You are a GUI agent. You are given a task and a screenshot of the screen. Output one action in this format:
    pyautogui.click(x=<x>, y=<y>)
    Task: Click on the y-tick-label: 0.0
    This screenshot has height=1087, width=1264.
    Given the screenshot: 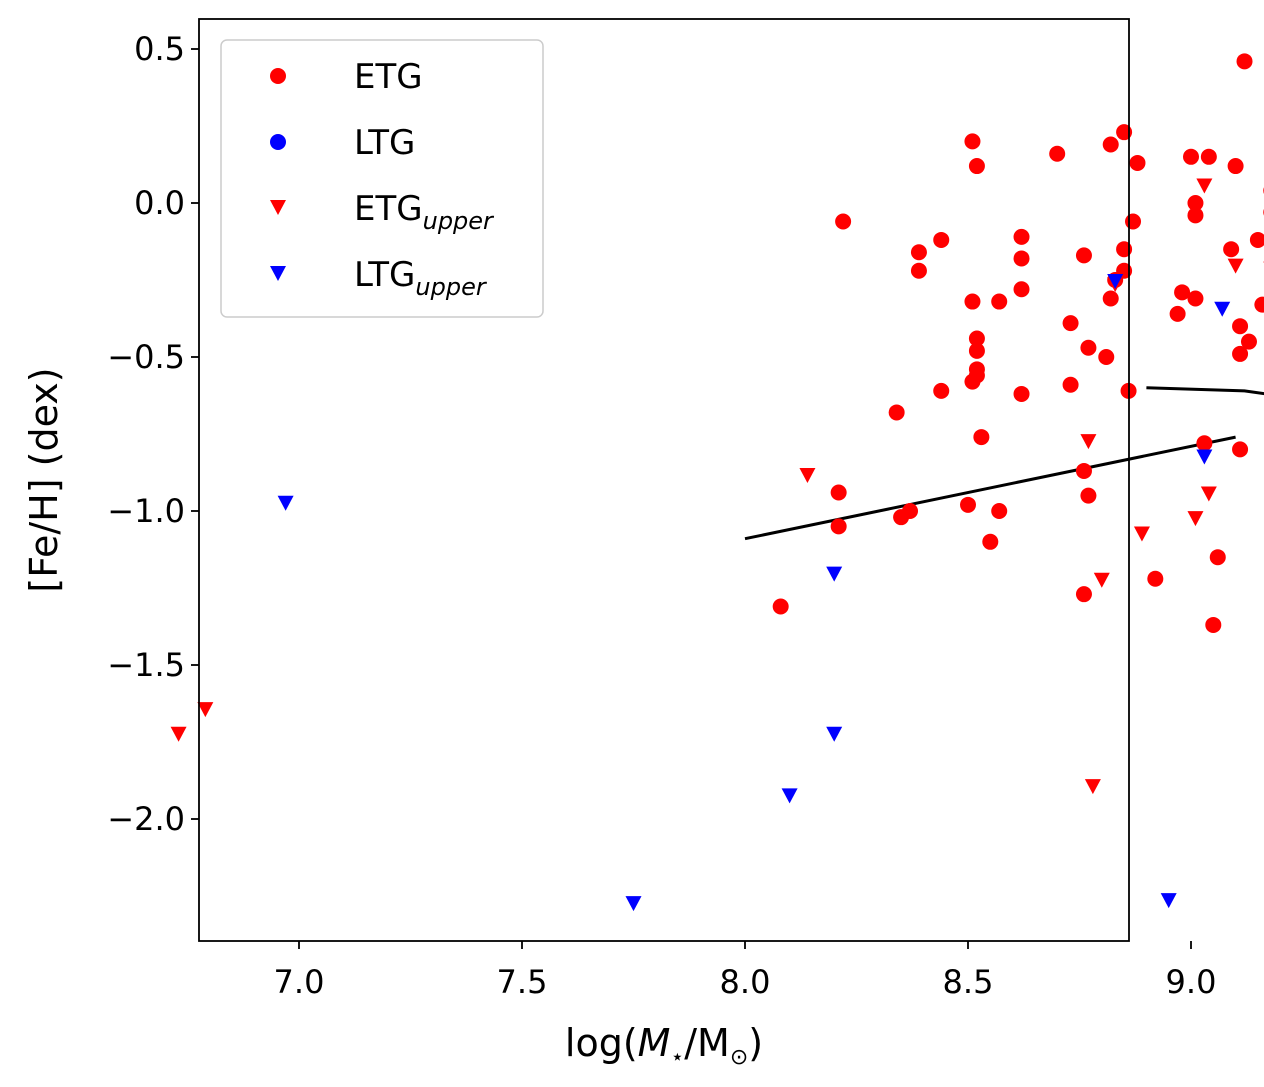 What is the action you would take?
    pyautogui.click(x=159, y=203)
    